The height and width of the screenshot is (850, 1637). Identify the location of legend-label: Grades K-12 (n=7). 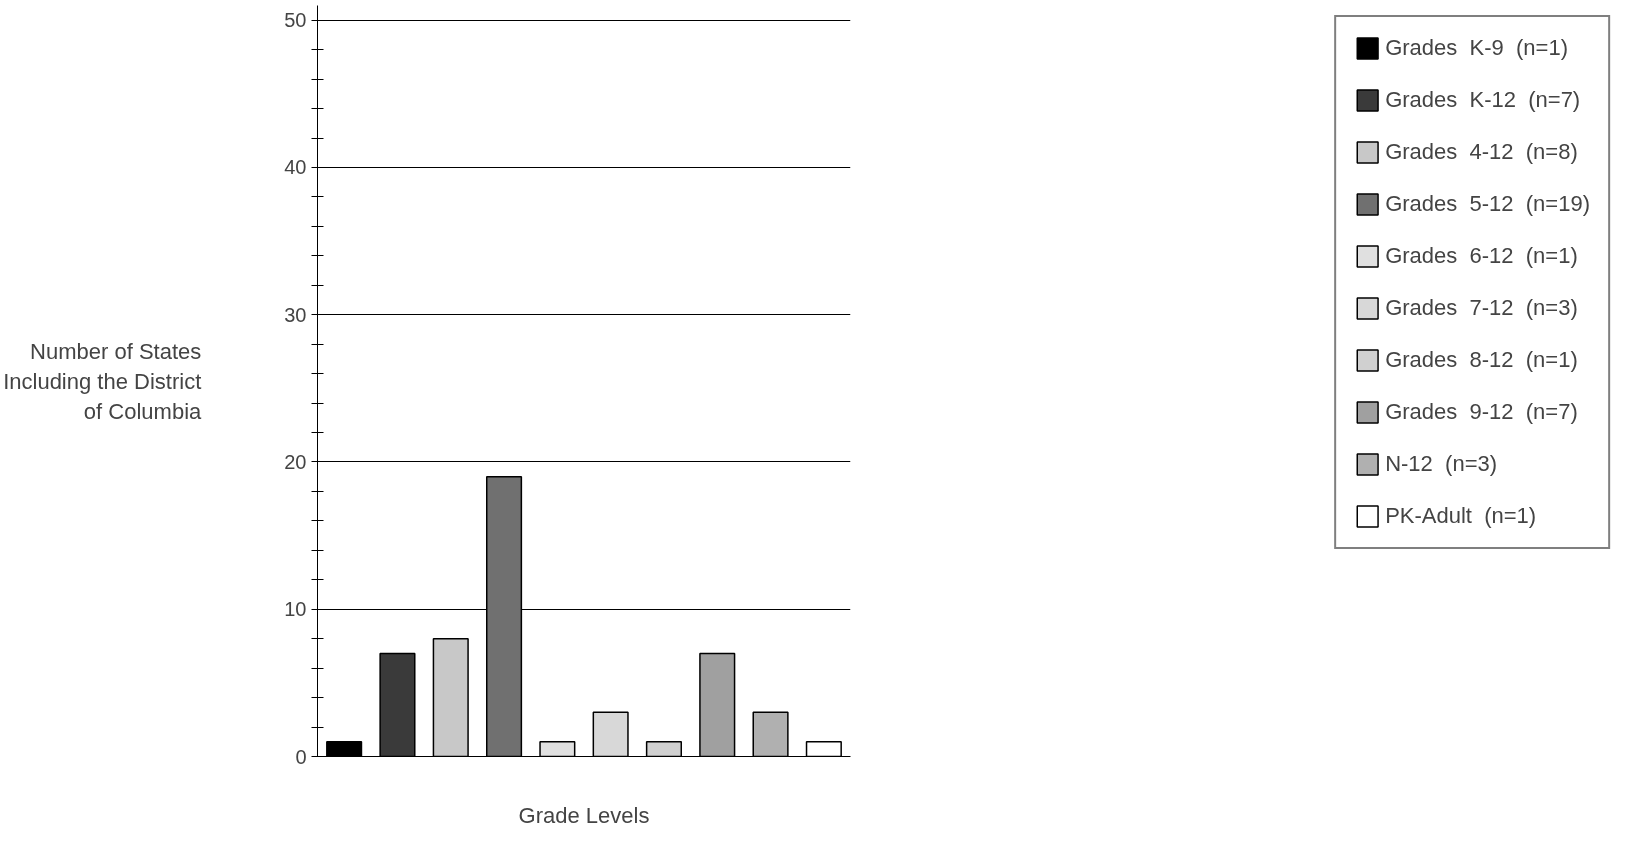
(1483, 100).